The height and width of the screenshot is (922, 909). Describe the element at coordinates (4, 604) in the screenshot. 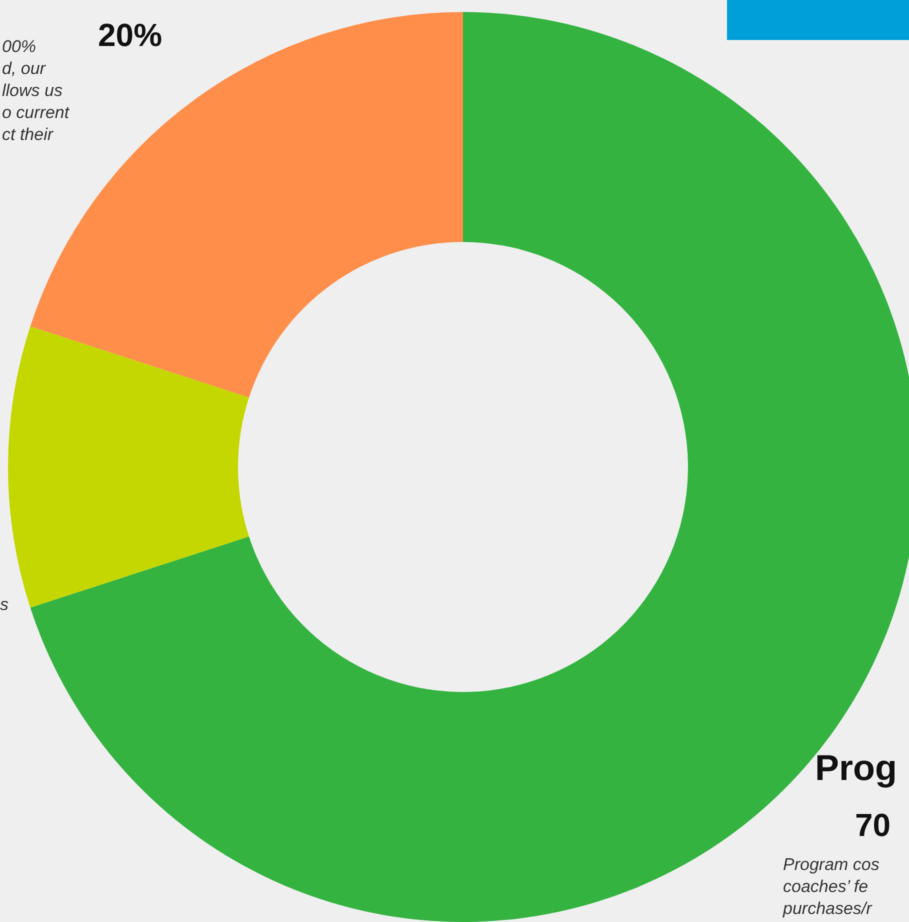

I see `text: s` at that location.